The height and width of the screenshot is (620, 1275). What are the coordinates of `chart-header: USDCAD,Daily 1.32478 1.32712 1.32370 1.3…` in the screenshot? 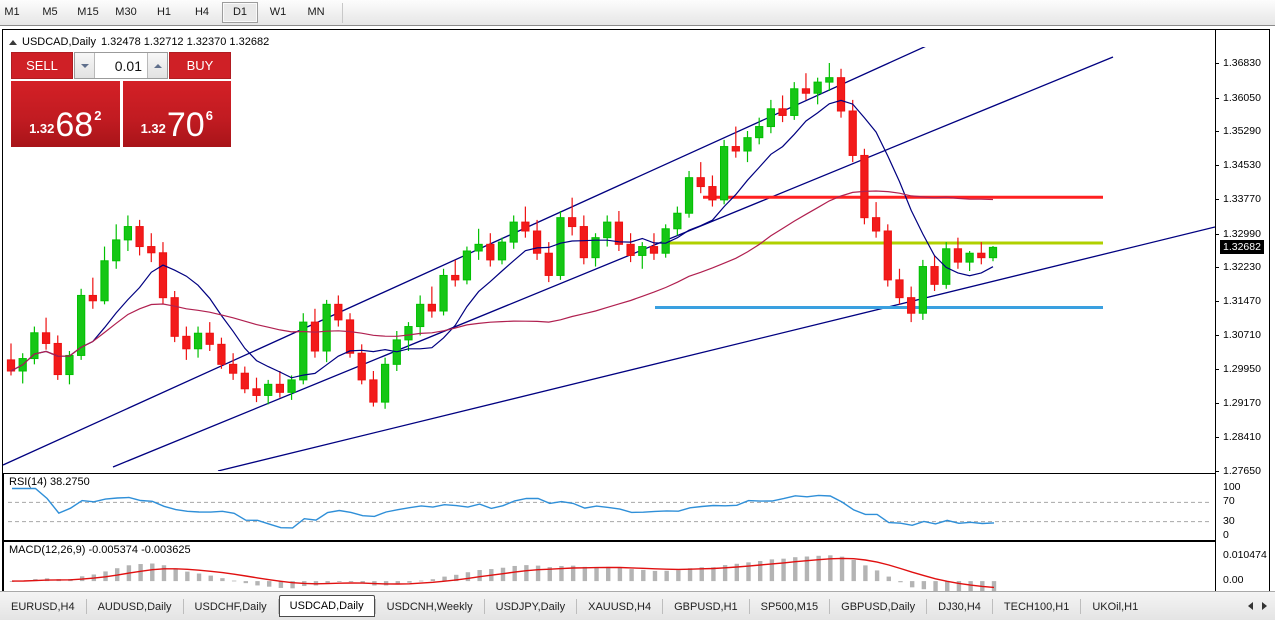 It's located at (139, 42).